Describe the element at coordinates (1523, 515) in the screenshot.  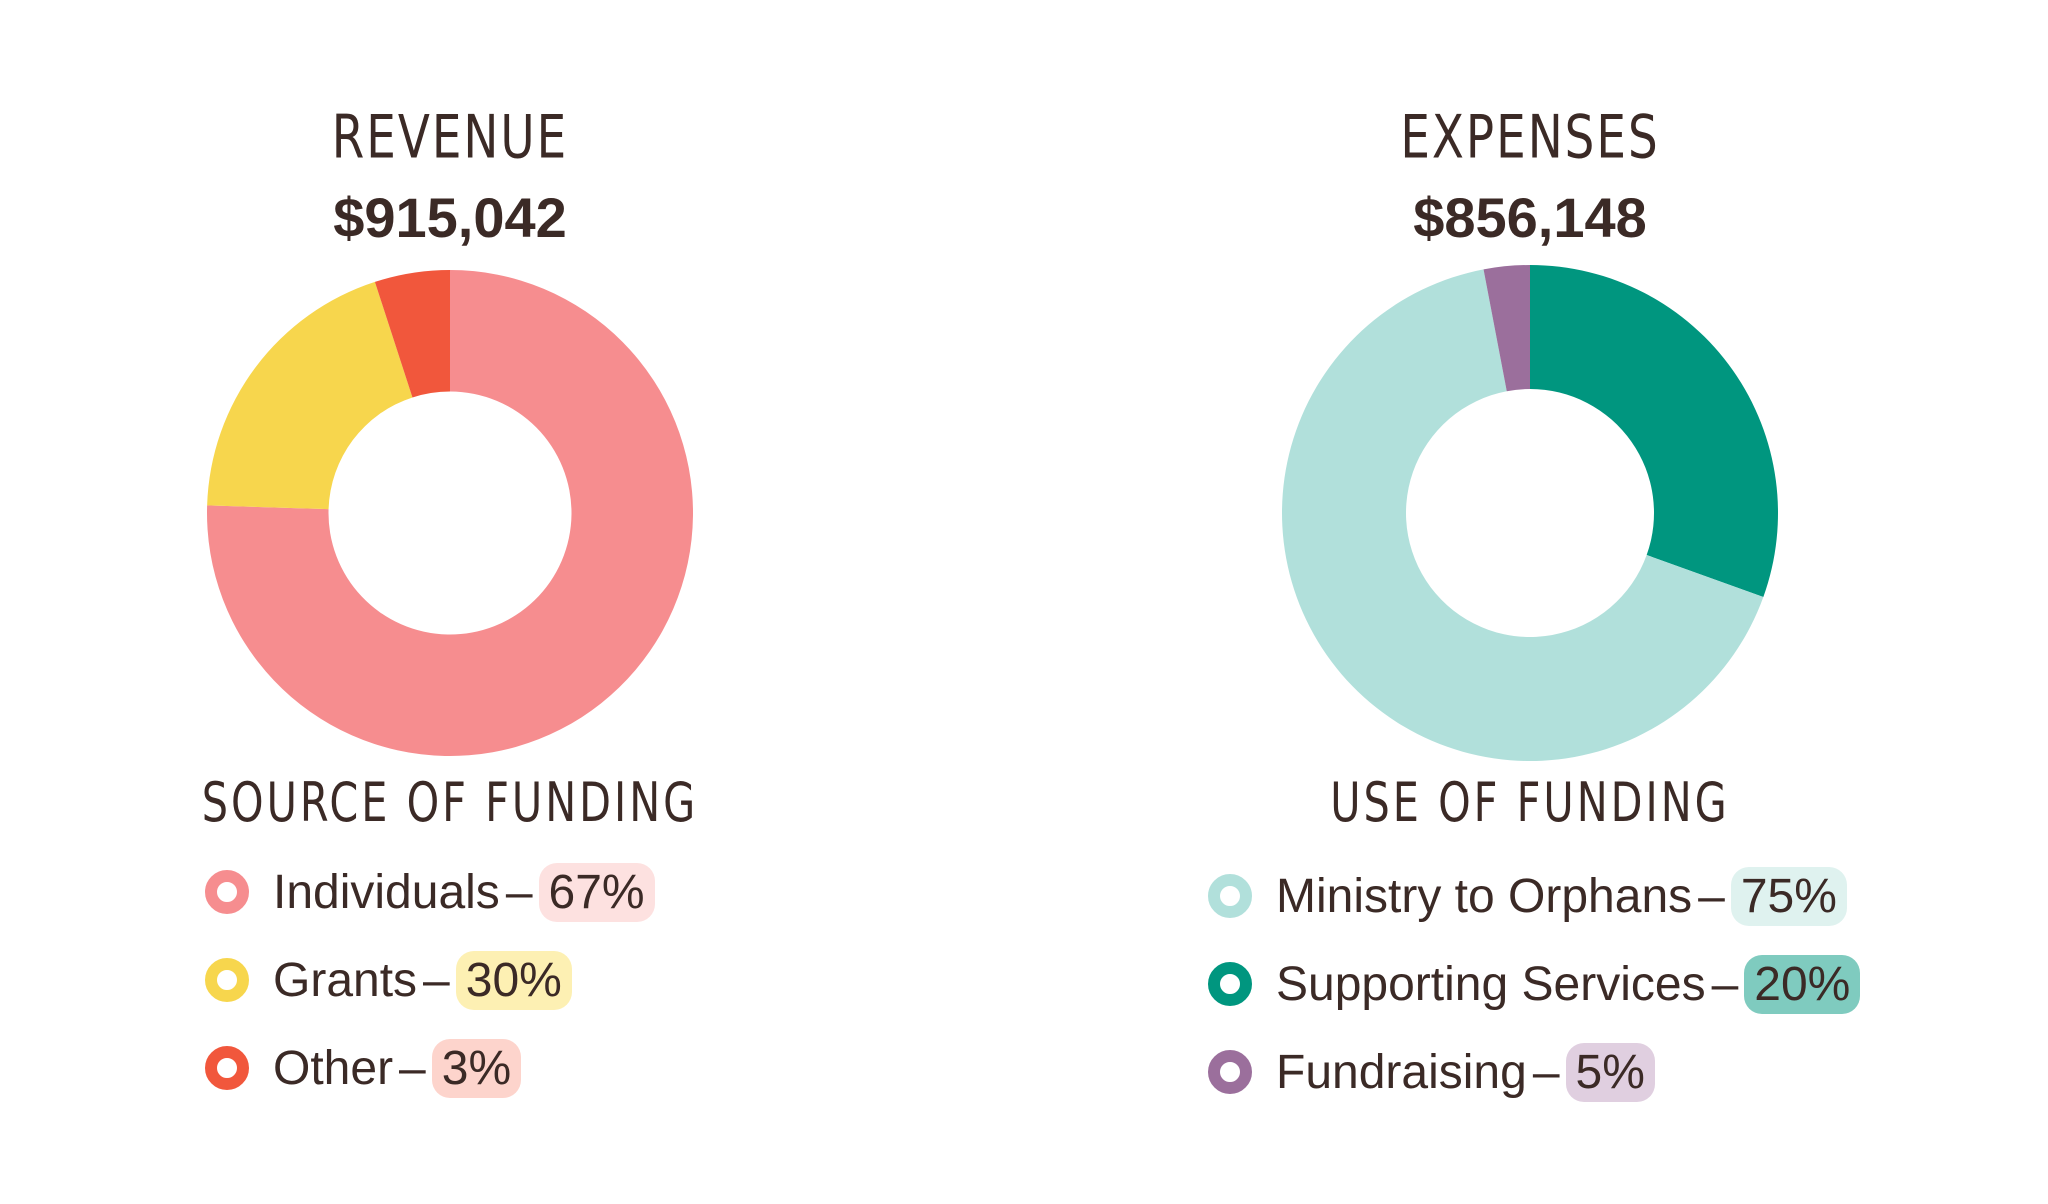
I see `donut-slice-ministry-to-orphans` at that location.